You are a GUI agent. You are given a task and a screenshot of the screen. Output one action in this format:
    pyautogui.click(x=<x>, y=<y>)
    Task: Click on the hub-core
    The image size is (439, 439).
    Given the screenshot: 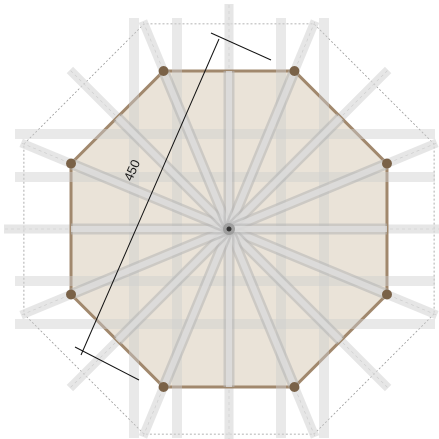 What is the action you would take?
    pyautogui.click(x=229, y=229)
    